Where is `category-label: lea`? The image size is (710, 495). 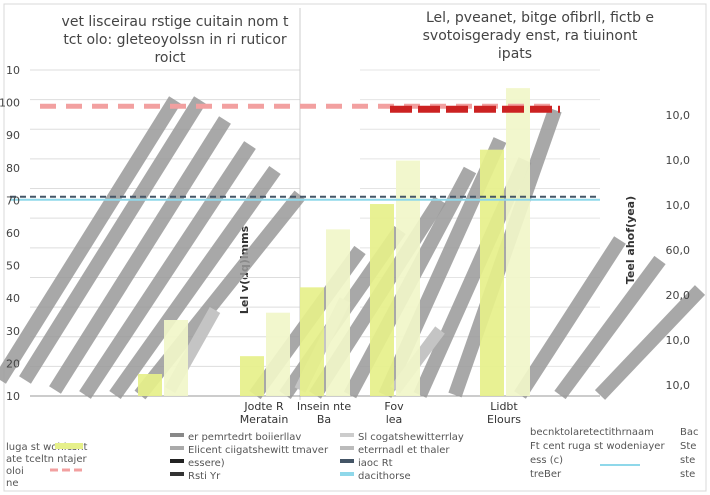 category-label: lea is located at coordinates (394, 419).